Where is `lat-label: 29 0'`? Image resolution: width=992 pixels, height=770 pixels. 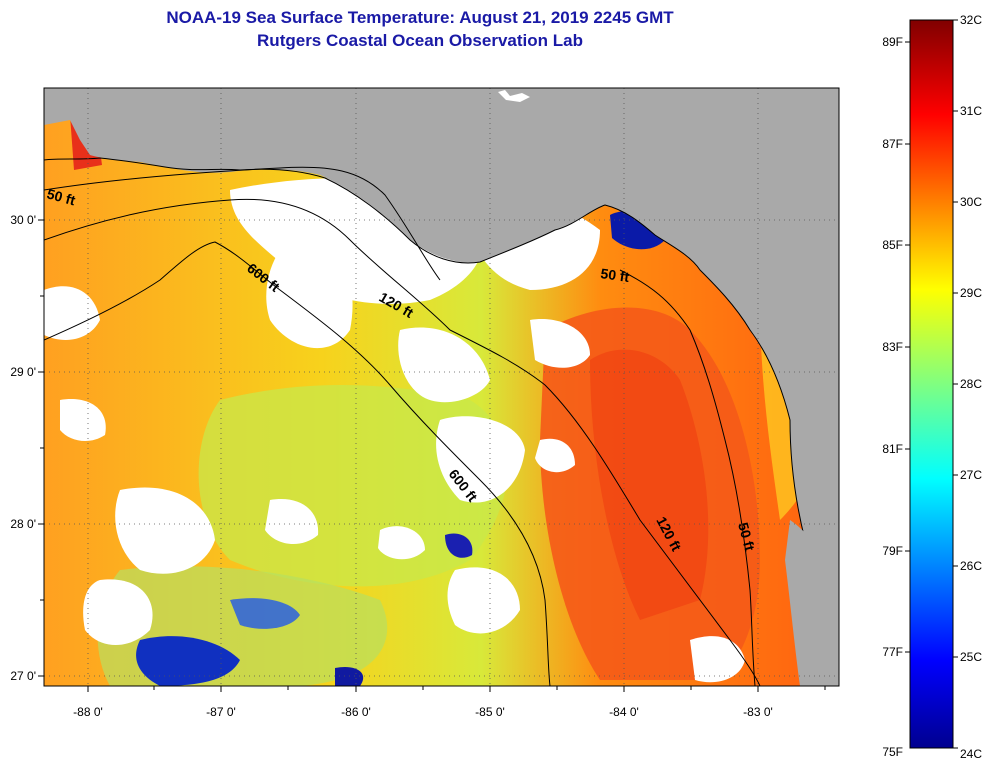
lat-label: 29 0' is located at coordinates (23, 372).